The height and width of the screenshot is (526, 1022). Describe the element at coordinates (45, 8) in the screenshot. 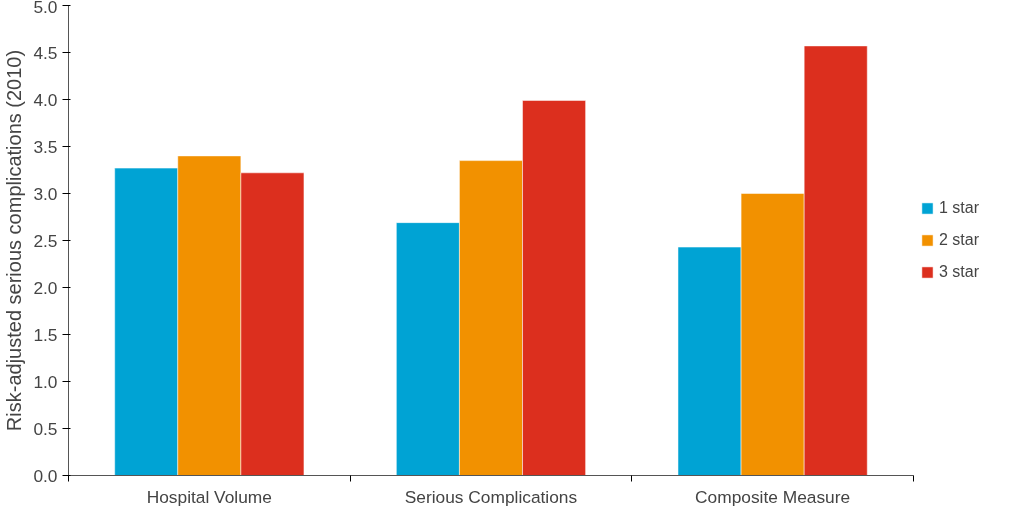

I see `y-tick-label: 5.0` at that location.